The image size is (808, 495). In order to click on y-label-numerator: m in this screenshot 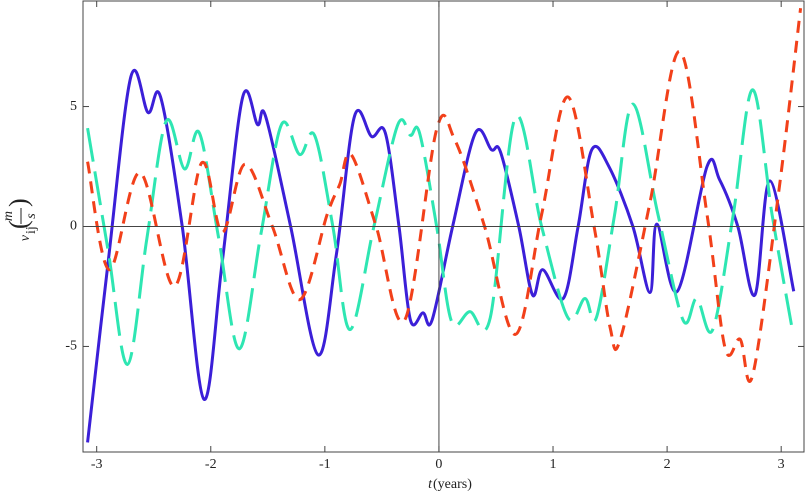, I will do `click(8, 216)`.